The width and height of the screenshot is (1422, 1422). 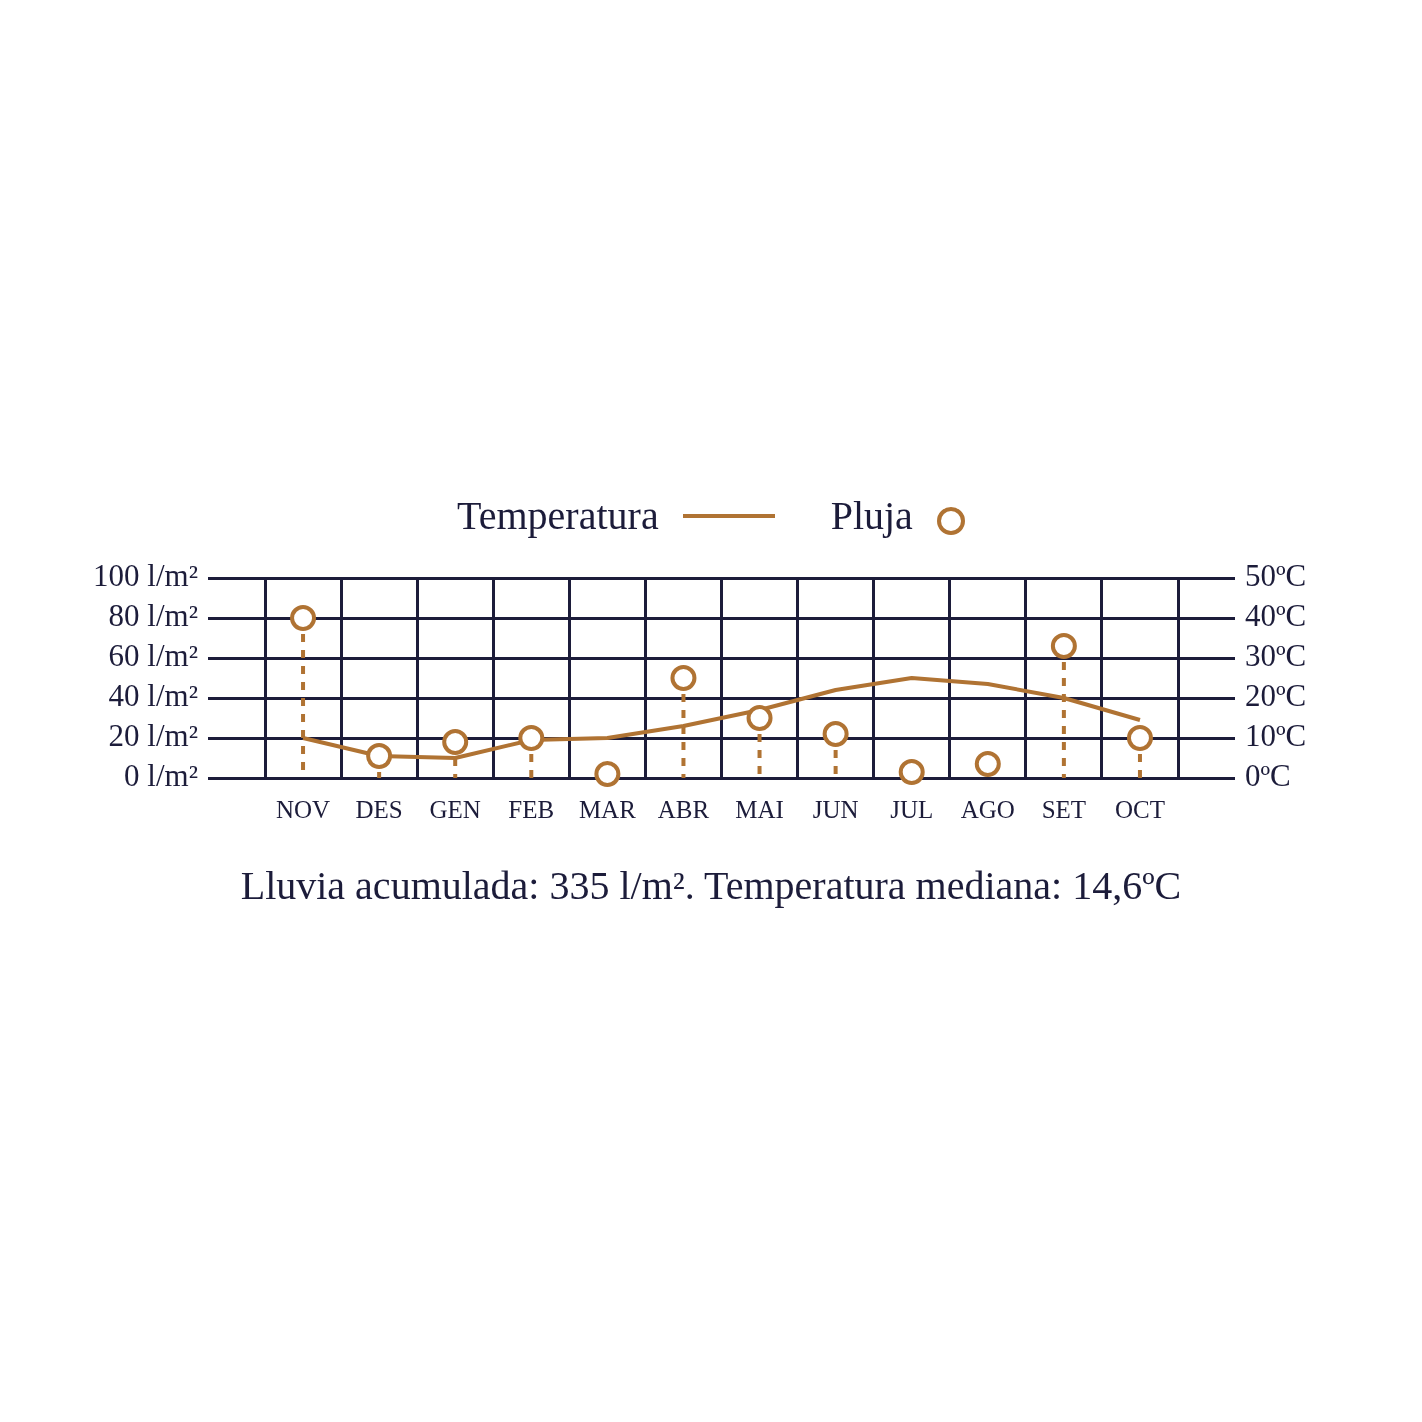 I want to click on x-tick-label: GEN, so click(x=455, y=809).